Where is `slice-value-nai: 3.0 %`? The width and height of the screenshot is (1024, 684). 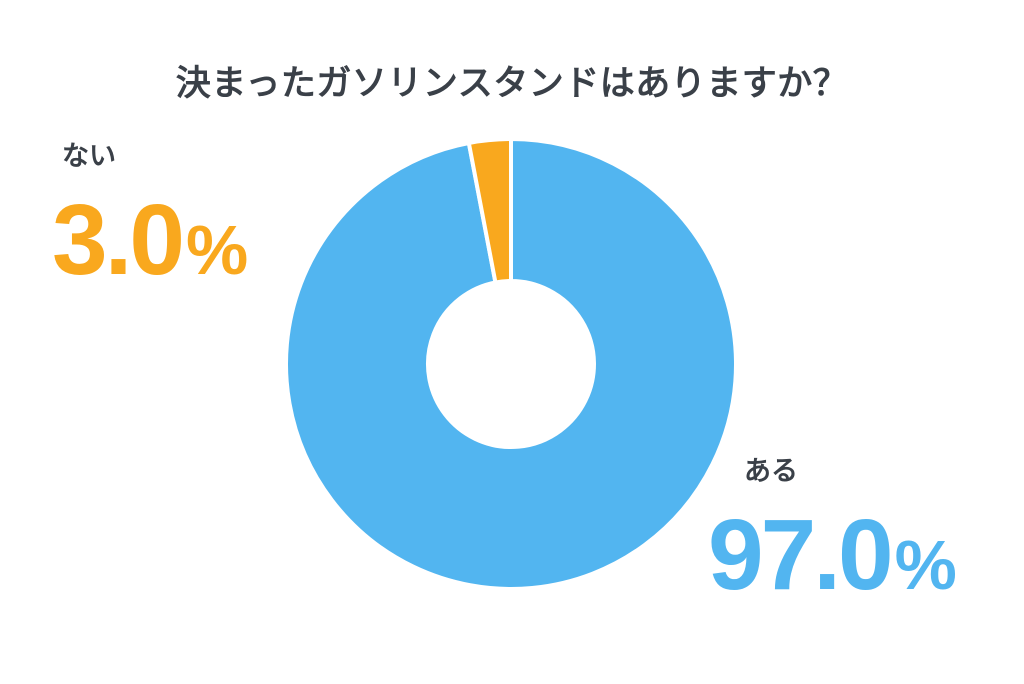 slice-value-nai: 3.0 % is located at coordinates (150, 240).